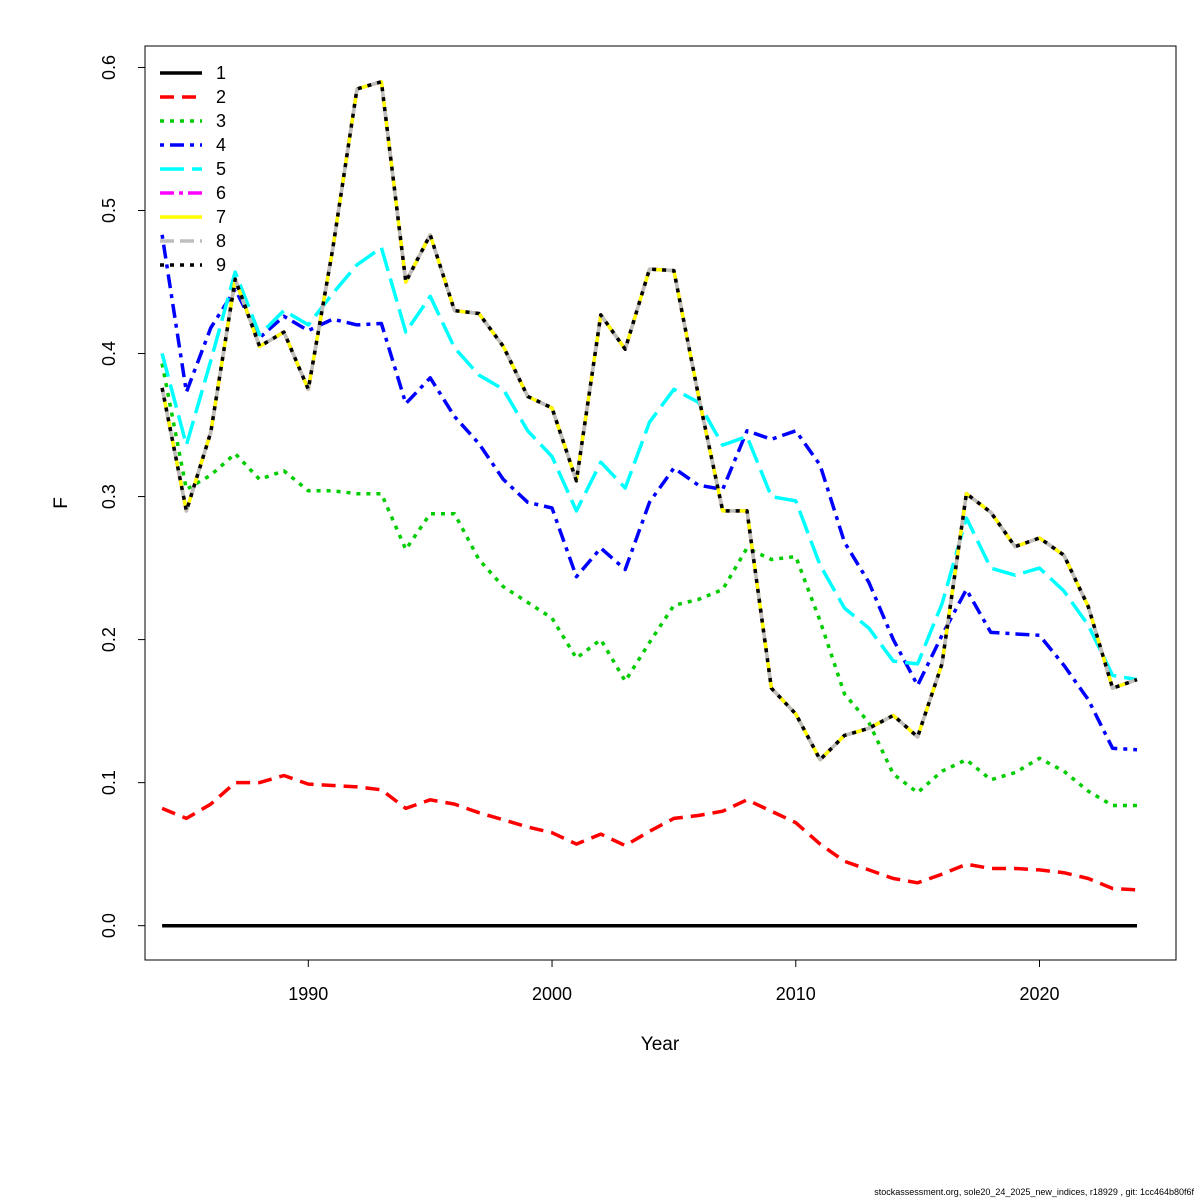  Describe the element at coordinates (109, 496) in the screenshot. I see `y-tick-label: 0.3` at that location.